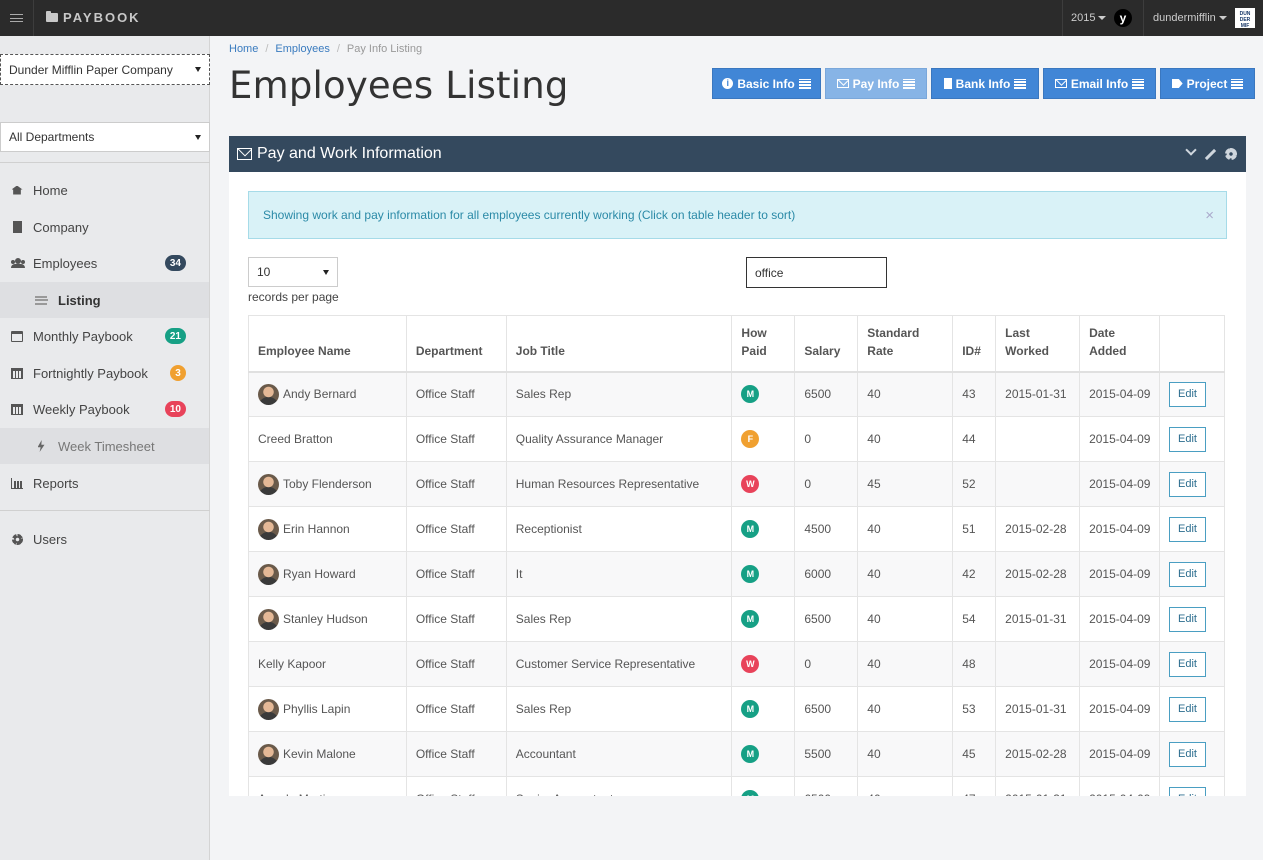  I want to click on count-badge: 34, so click(175, 263).